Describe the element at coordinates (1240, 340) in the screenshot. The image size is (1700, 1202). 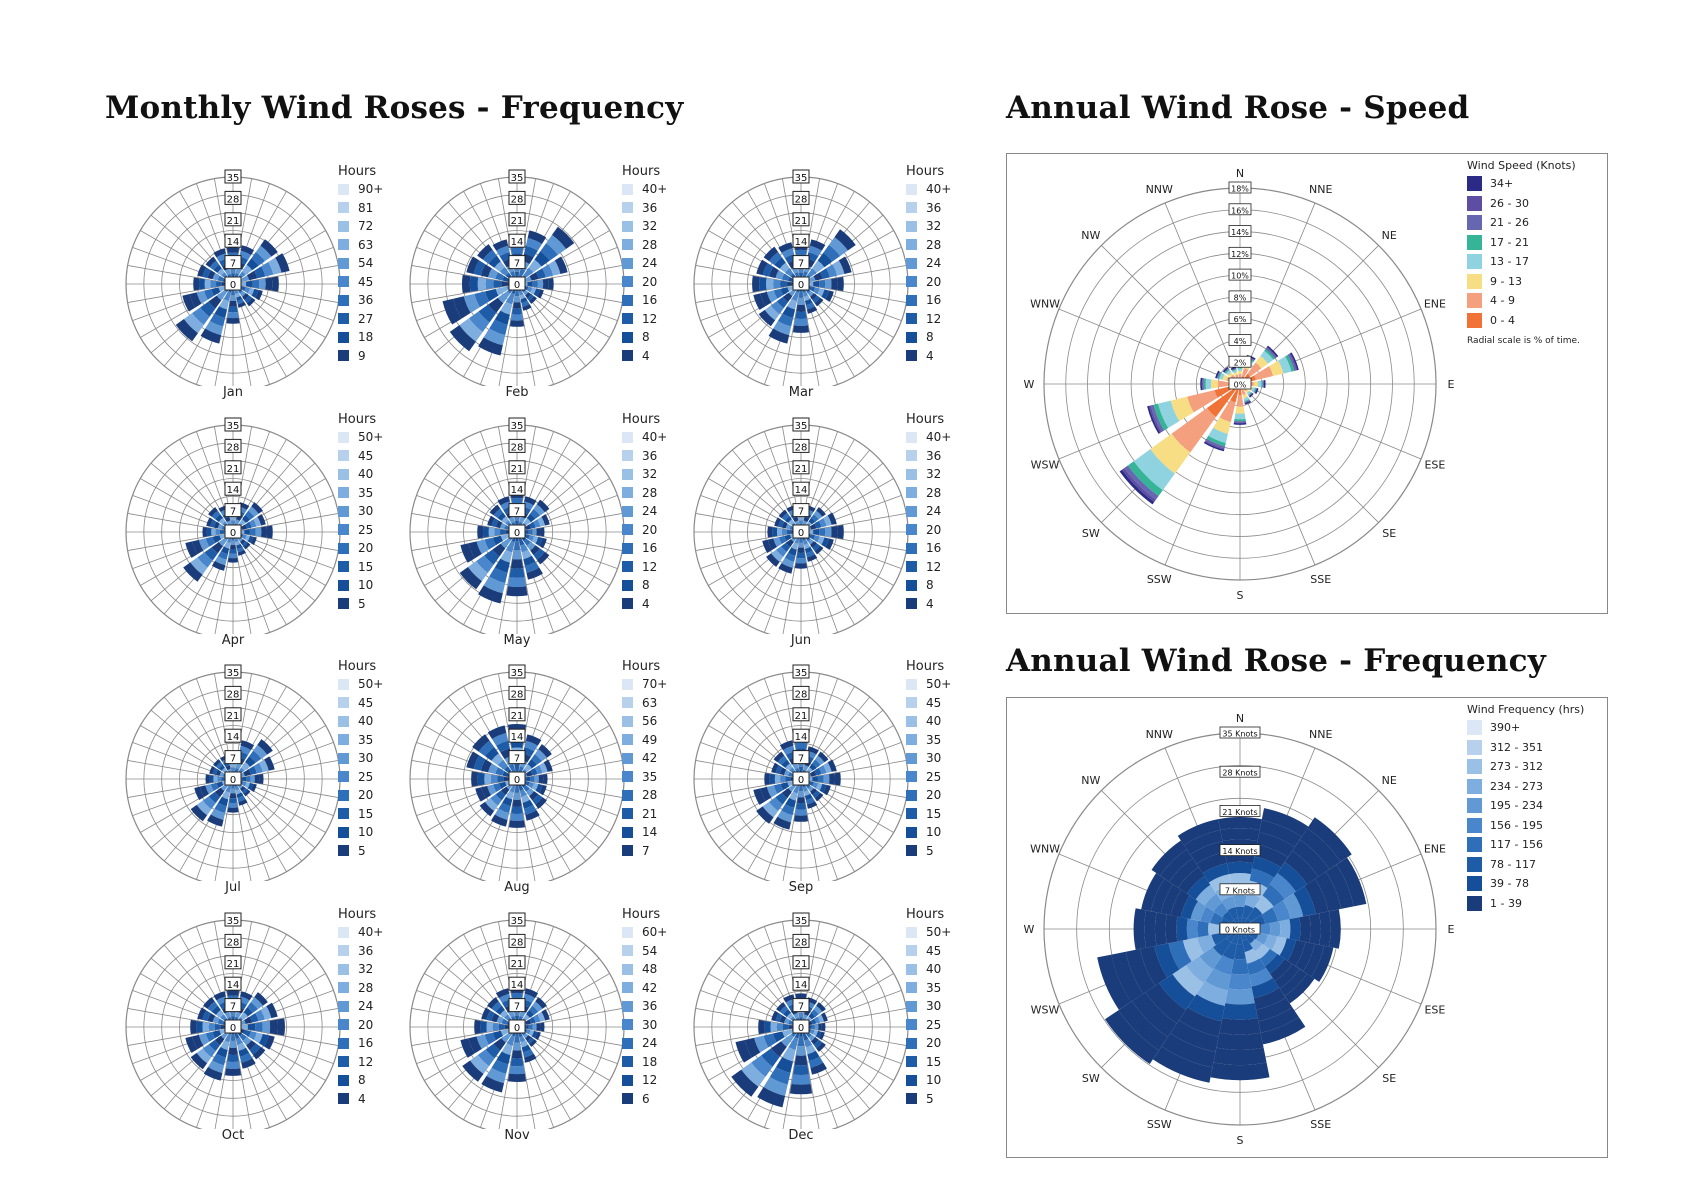
I see `radial-tick: 4%` at that location.